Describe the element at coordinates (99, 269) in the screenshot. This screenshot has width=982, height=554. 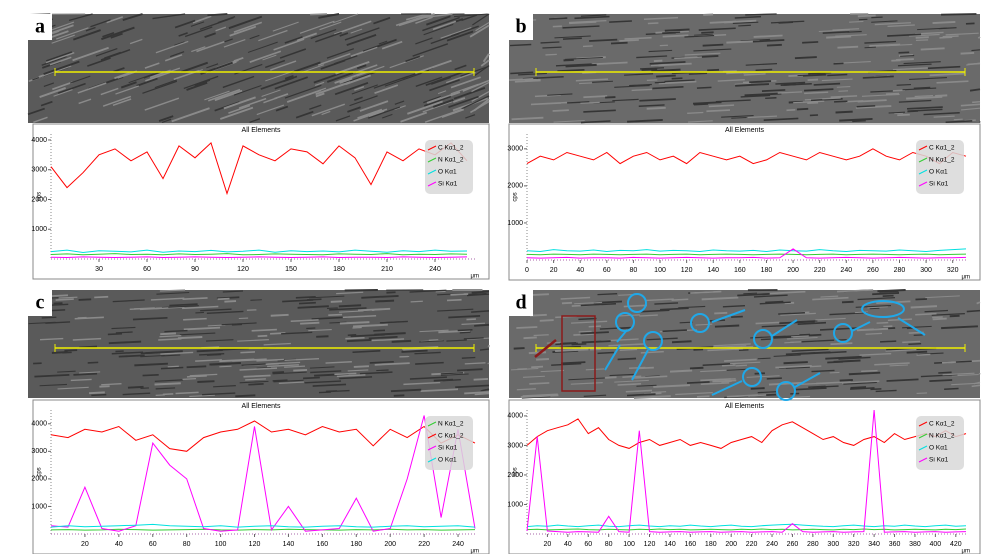
I see `x-tick-label: 30` at that location.